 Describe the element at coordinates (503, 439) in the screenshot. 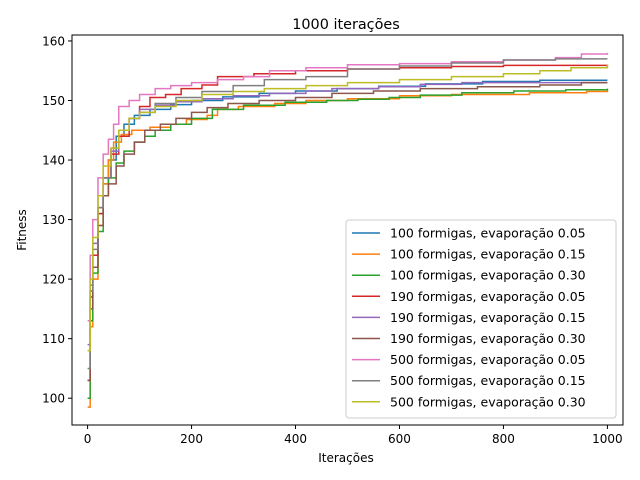

I see `x-tick-label-4: 800` at that location.